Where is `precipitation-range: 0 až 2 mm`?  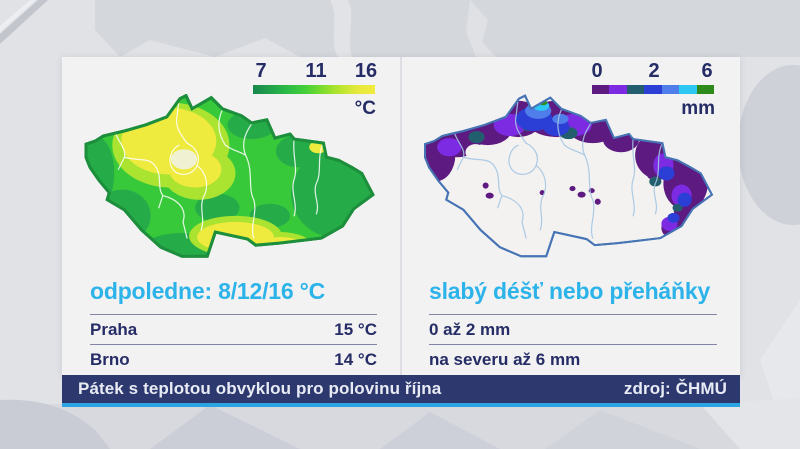
precipitation-range: 0 až 2 mm is located at coordinates (470, 329).